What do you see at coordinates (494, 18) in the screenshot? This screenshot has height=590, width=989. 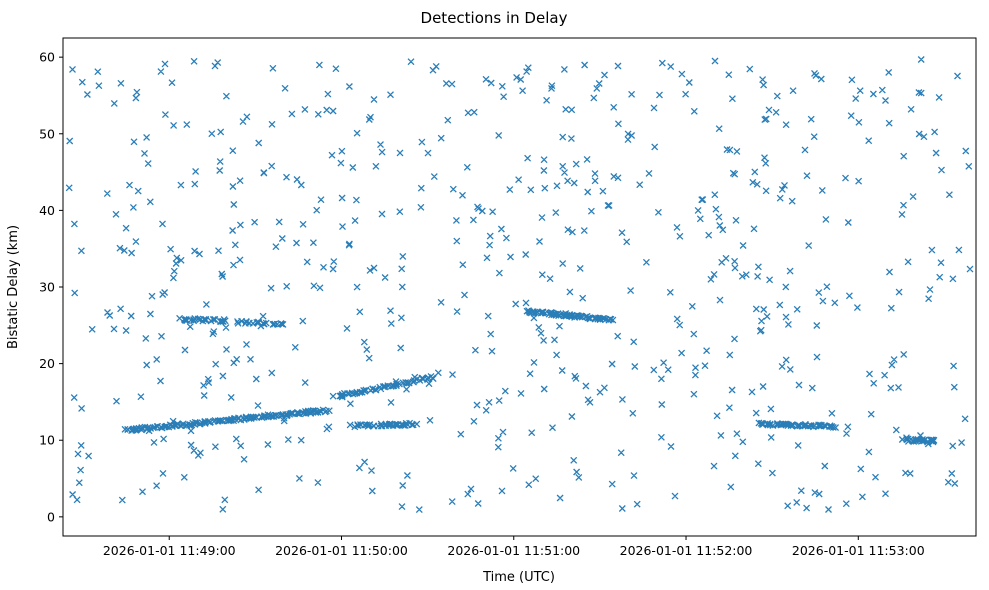 I see `chart-title: Detections in Delay` at bounding box center [494, 18].